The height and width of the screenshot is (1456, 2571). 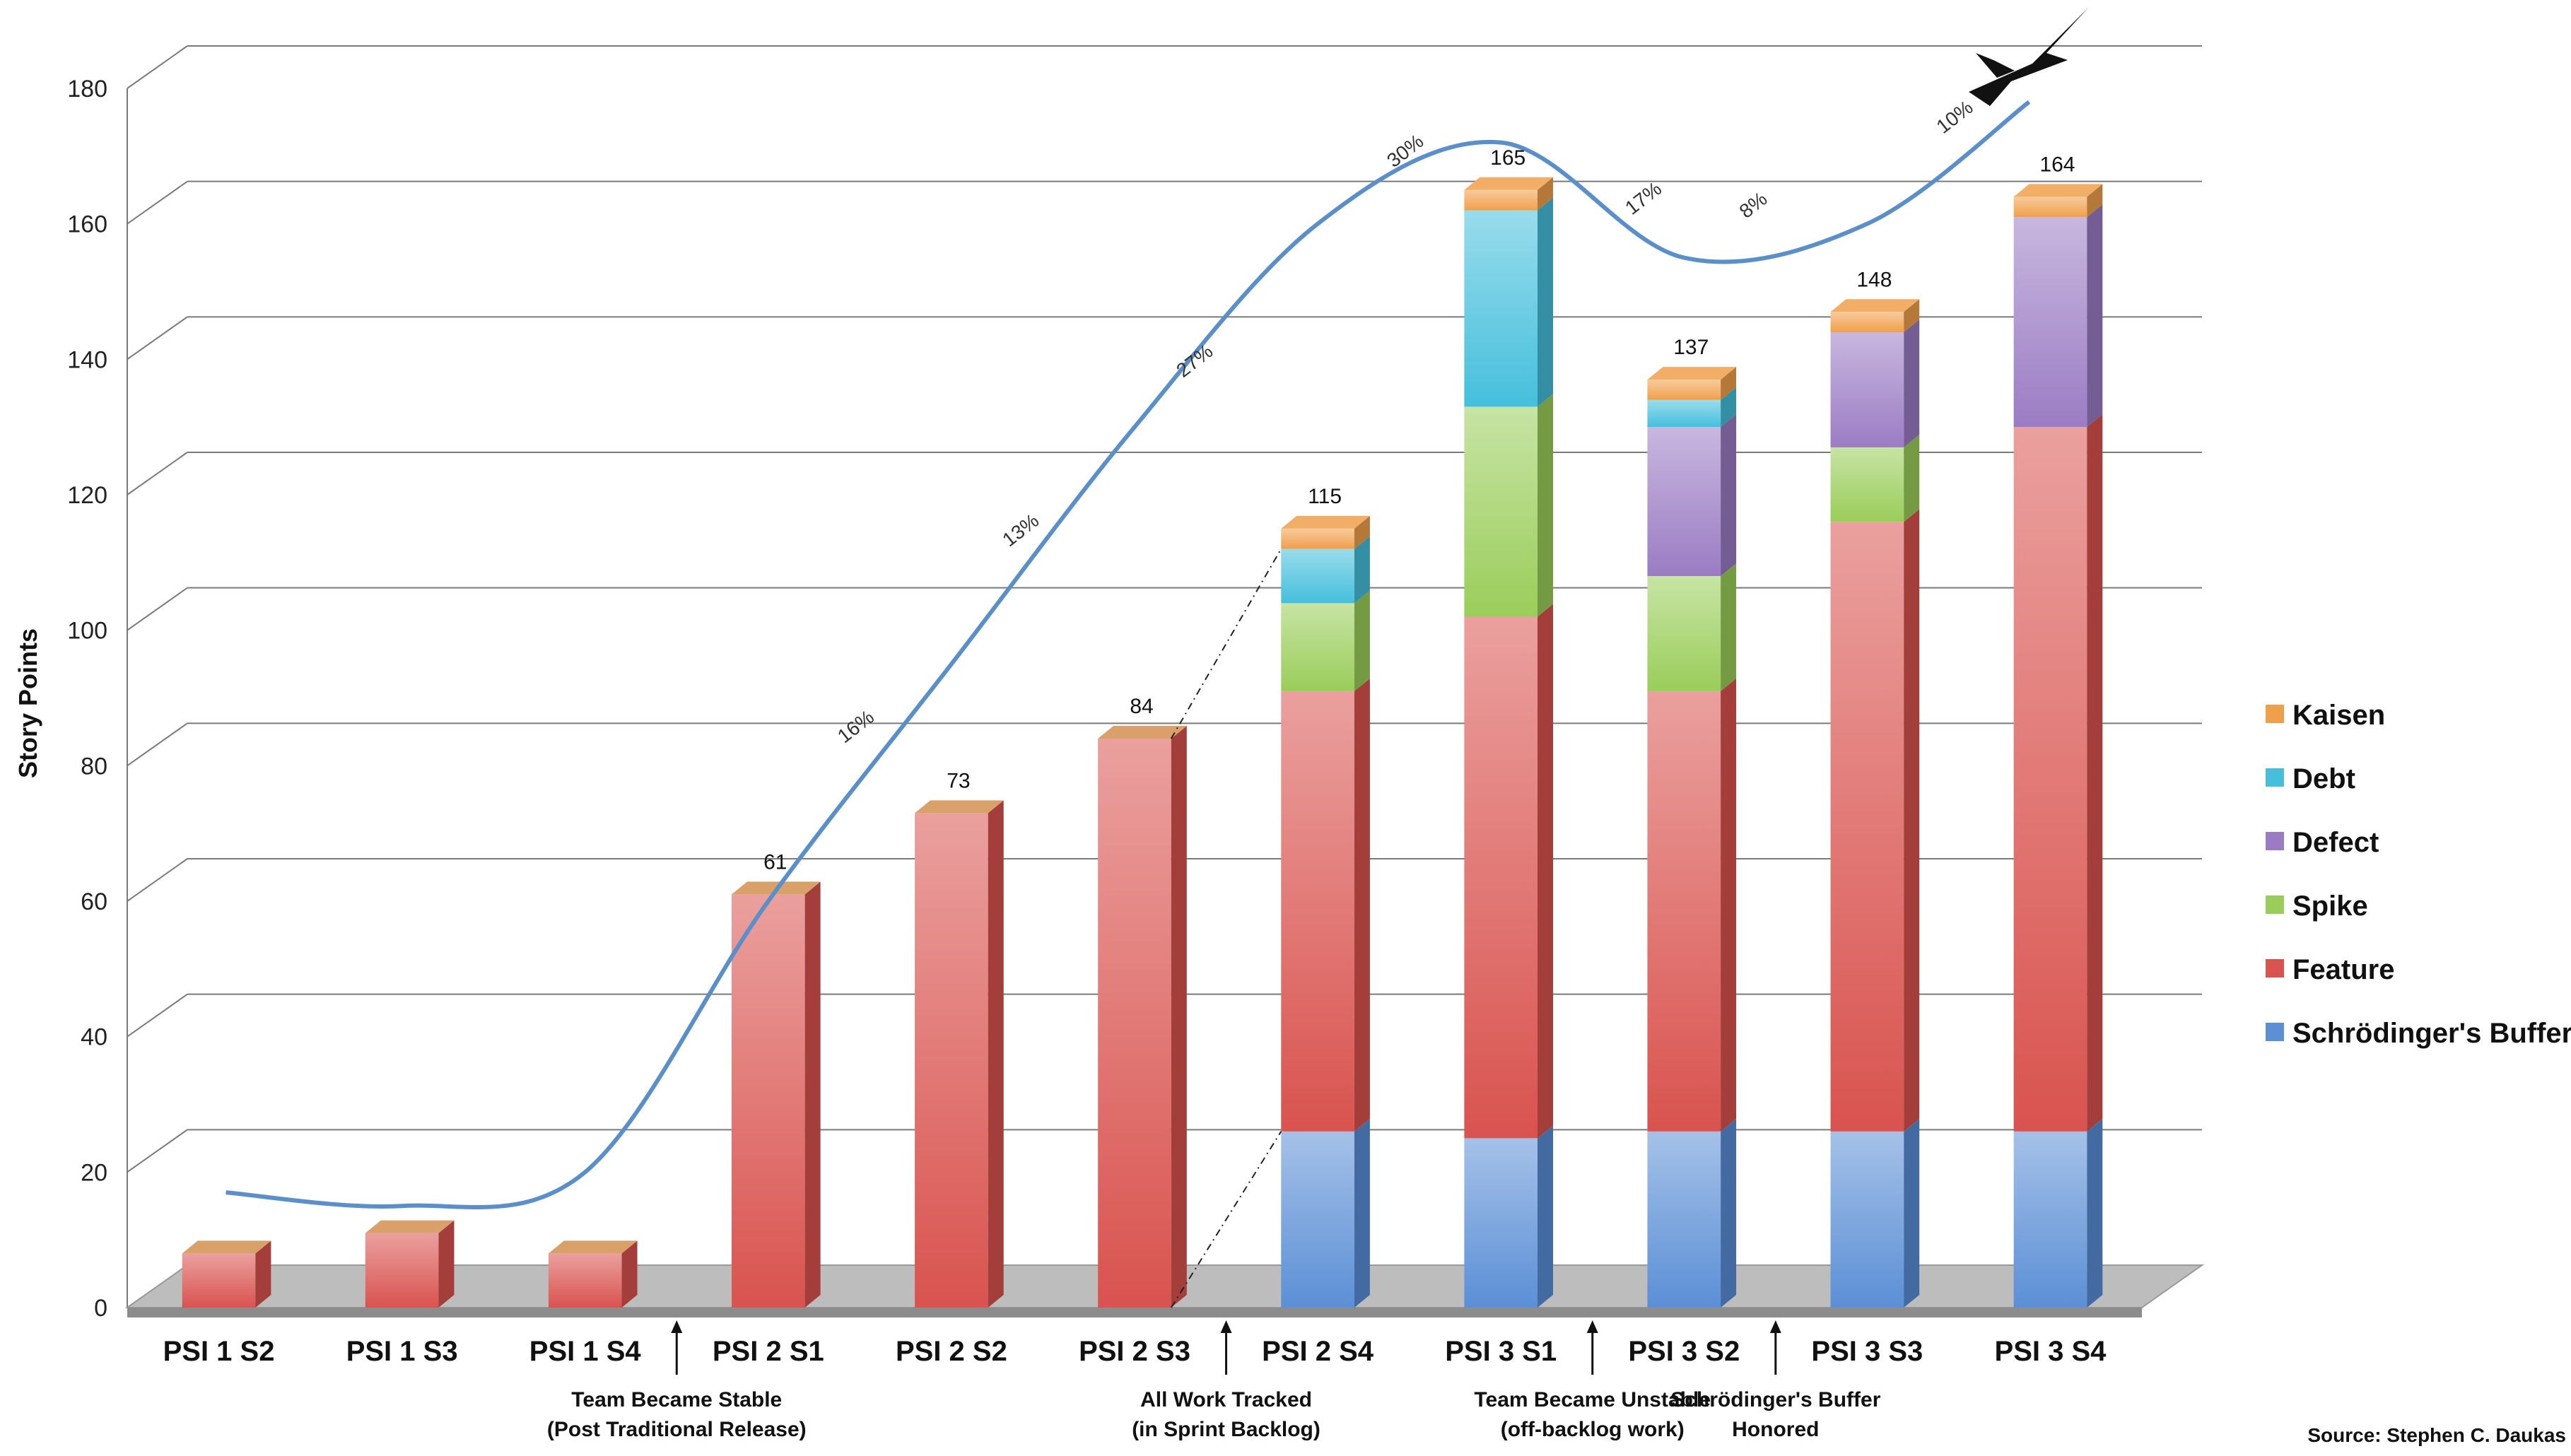 I want to click on legend-label: Feature, so click(x=2343, y=970).